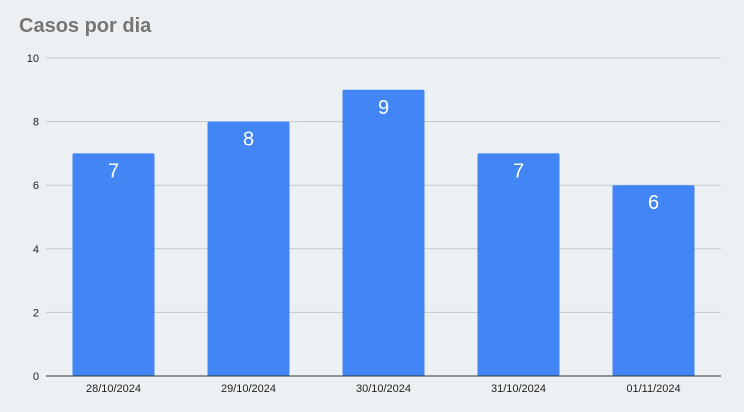 Image resolution: width=744 pixels, height=412 pixels. I want to click on y-tick-label: 2, so click(36, 313).